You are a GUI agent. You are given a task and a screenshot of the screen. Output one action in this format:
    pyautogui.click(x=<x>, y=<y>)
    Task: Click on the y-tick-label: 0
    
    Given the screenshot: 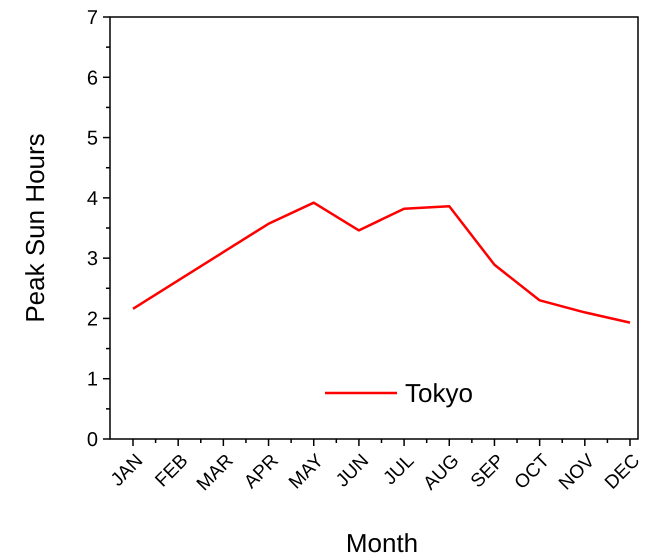 What is the action you would take?
    pyautogui.click(x=92, y=440)
    